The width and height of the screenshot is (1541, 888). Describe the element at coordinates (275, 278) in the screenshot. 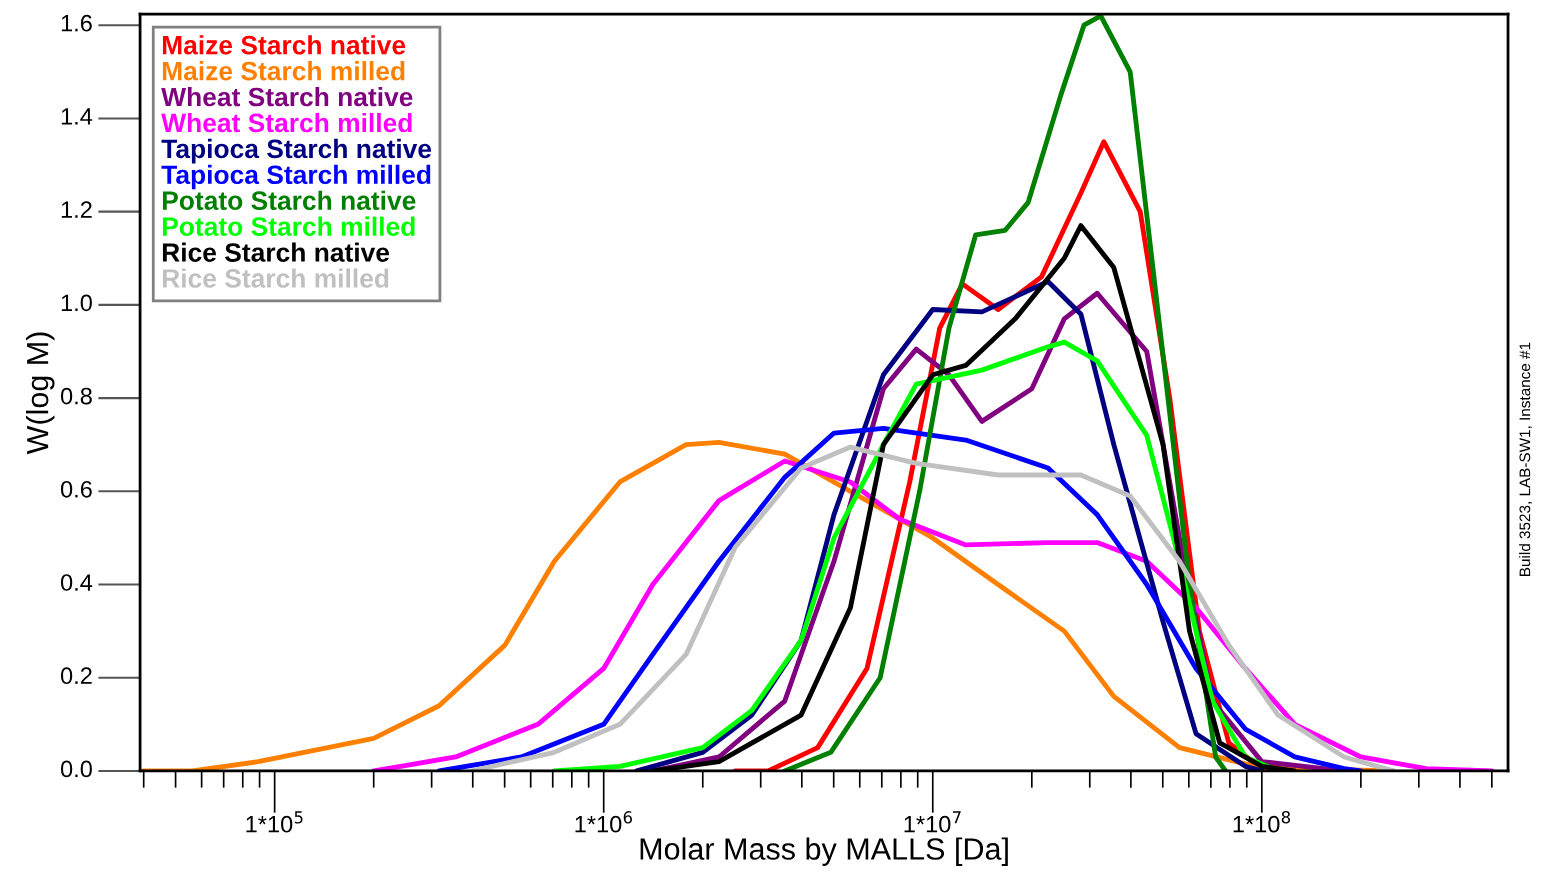

I see `text: Rice Starch milled` at that location.